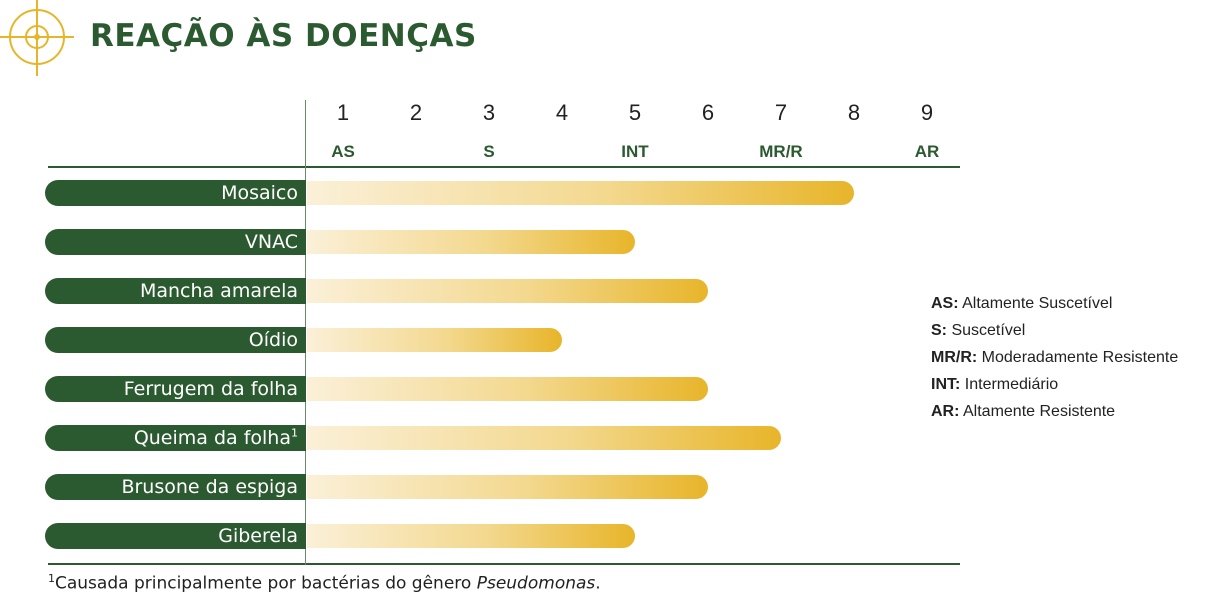 This screenshot has width=1206, height=597. I want to click on class-label: INT, so click(635, 151).